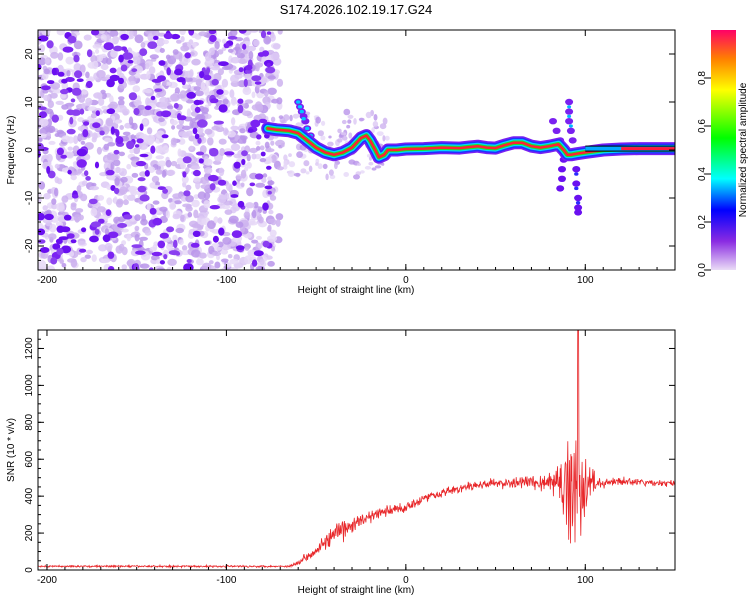  What do you see at coordinates (301, 111) in the screenshot?
I see `upper-branch-core` at bounding box center [301, 111].